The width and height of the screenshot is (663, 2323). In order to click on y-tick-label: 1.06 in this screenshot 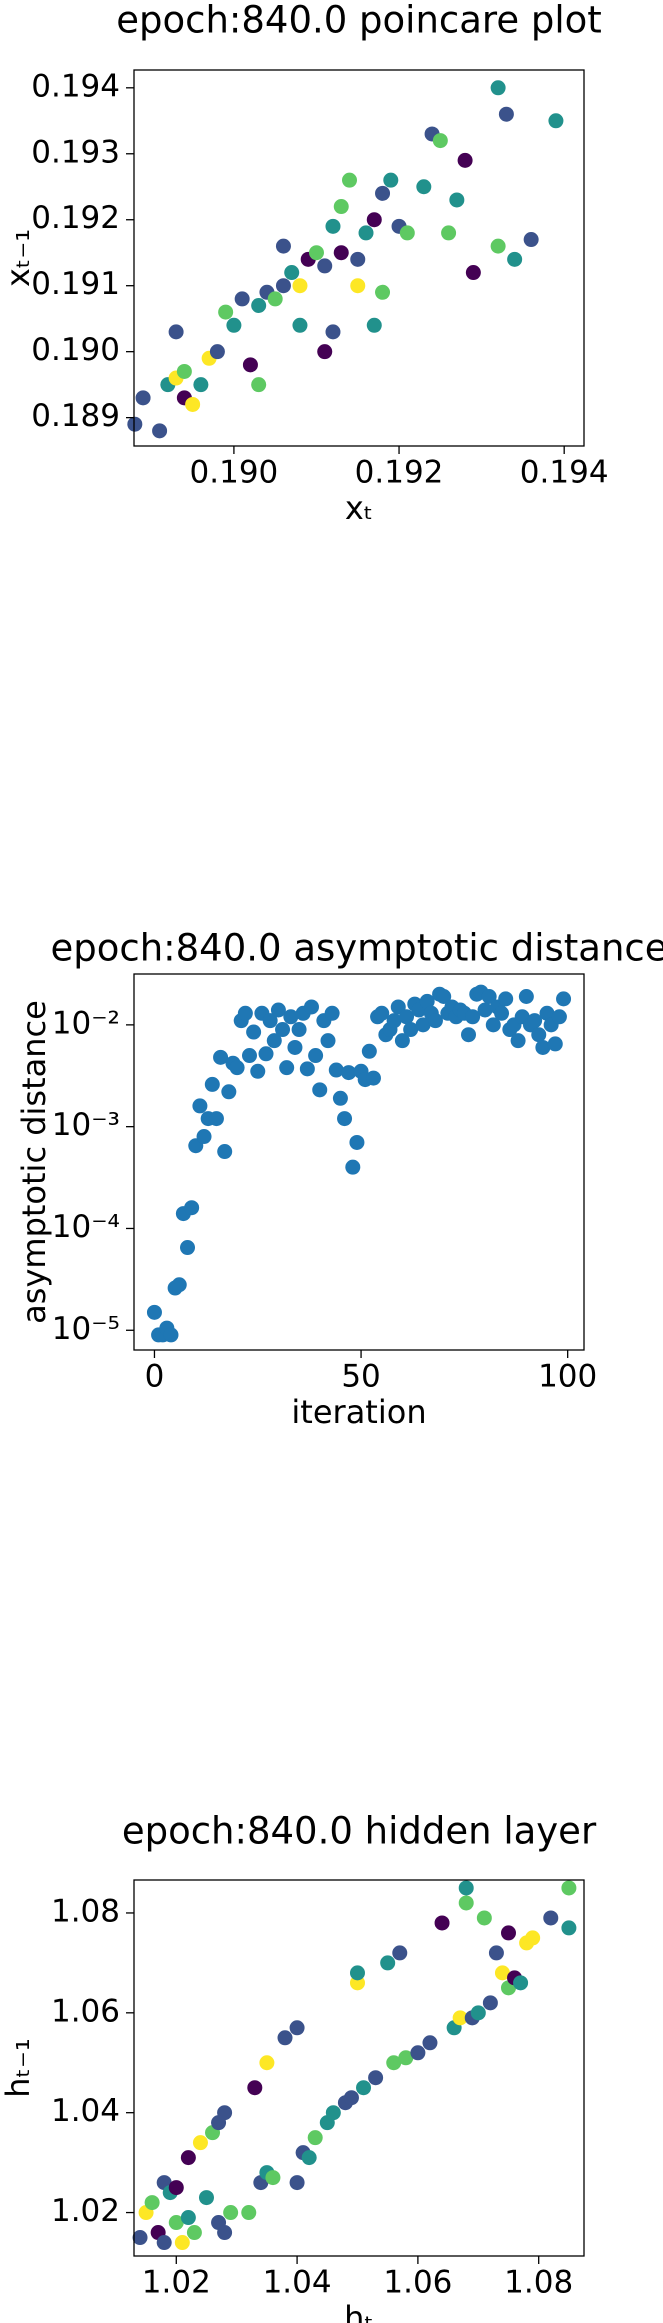, I will do `click(85, 2011)`.